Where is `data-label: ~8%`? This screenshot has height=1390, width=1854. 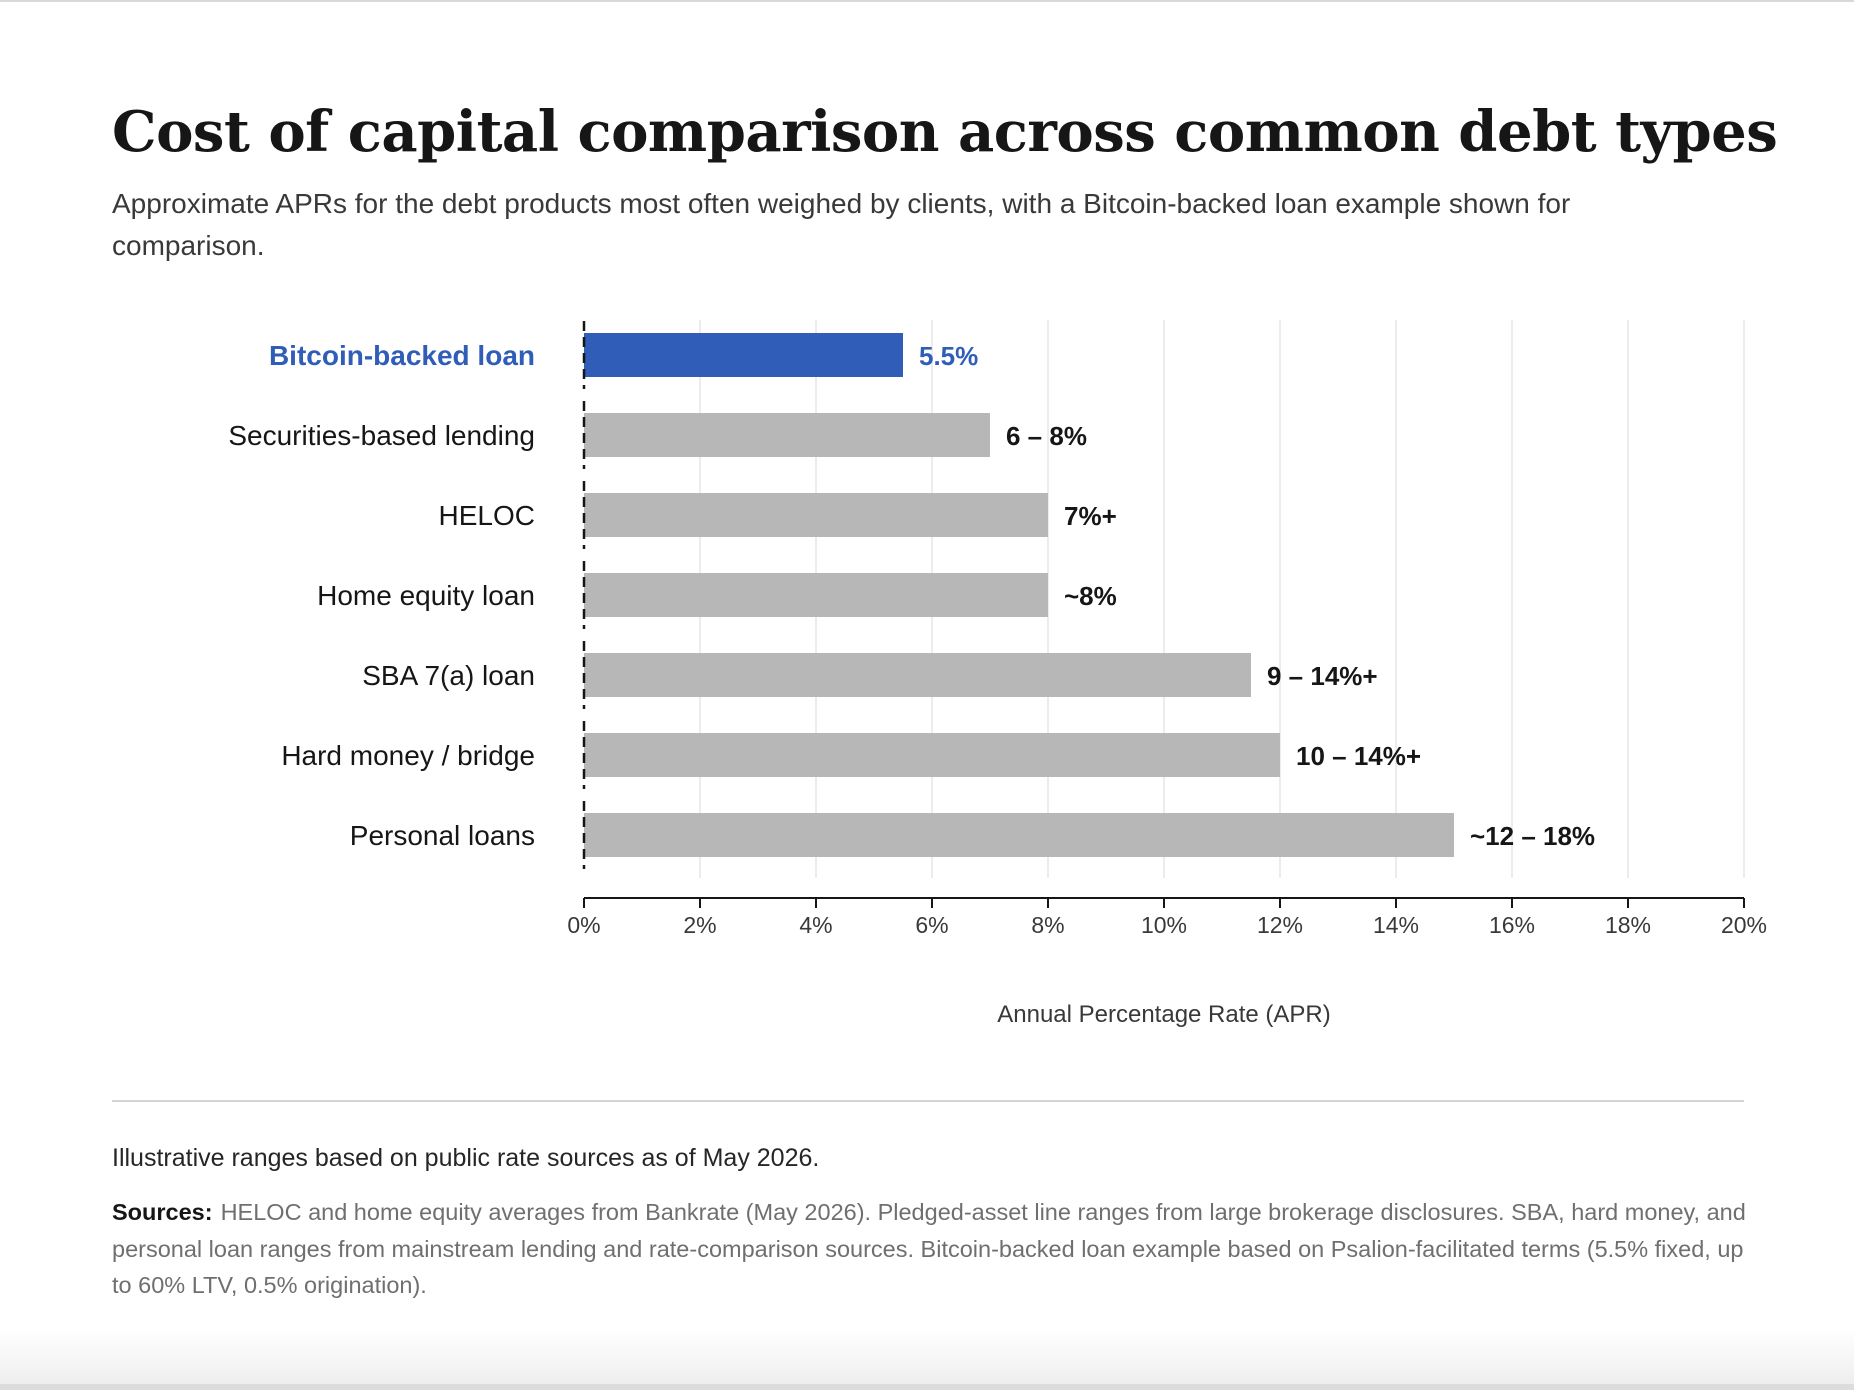 data-label: ~8% is located at coordinates (1090, 596).